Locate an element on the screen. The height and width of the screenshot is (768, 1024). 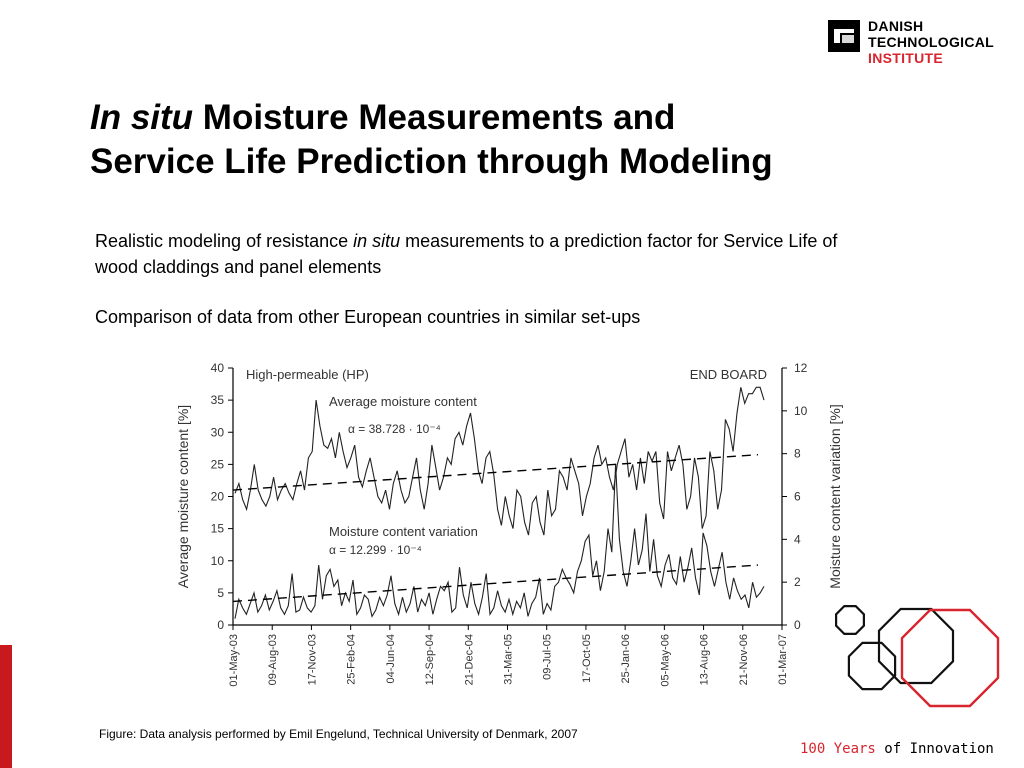
logo-line-2: TECHNOLOGICAL is located at coordinates (931, 42).